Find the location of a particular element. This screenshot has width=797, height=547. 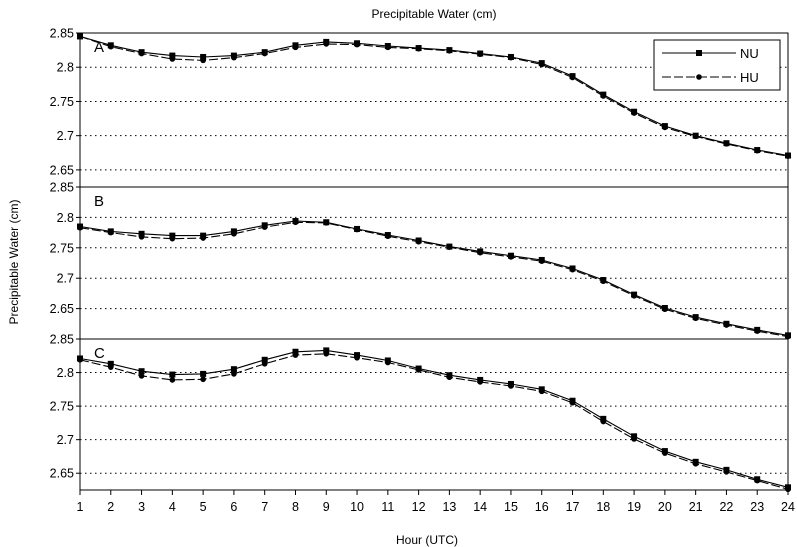

legend-label-nu: NU is located at coordinates (749, 53).